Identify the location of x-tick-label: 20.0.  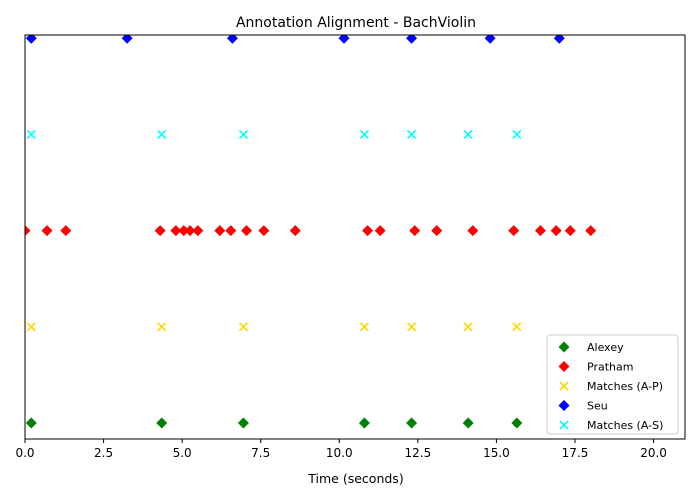
(653, 453).